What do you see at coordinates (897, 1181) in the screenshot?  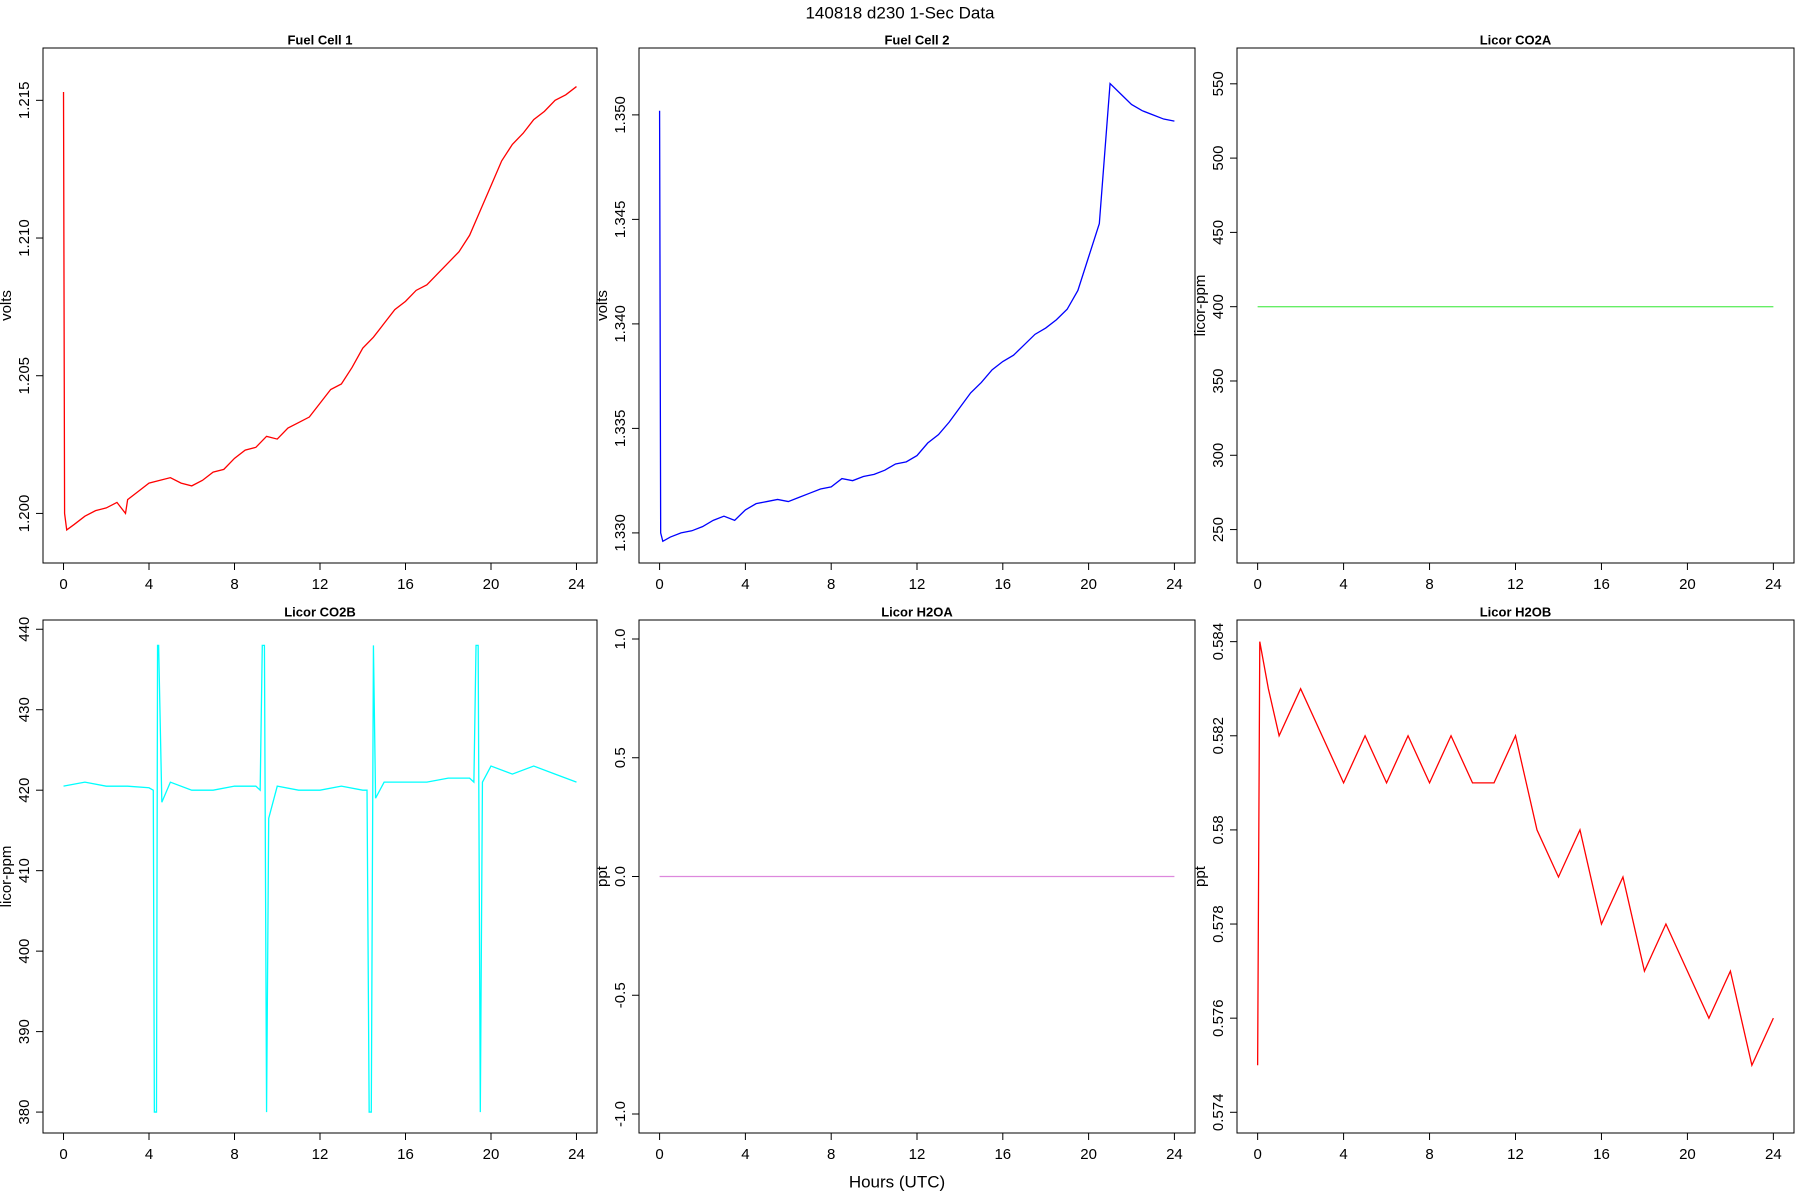 I see `x-axis-label: Hours (UTC)` at bounding box center [897, 1181].